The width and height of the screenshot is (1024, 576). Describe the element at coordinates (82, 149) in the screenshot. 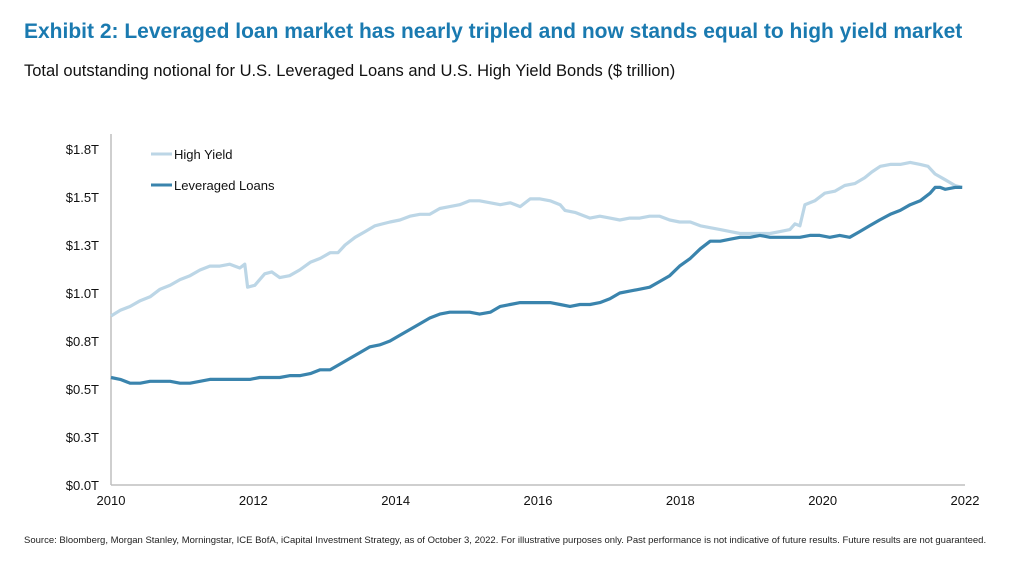

I see `y-tick-label: $1.8T` at that location.